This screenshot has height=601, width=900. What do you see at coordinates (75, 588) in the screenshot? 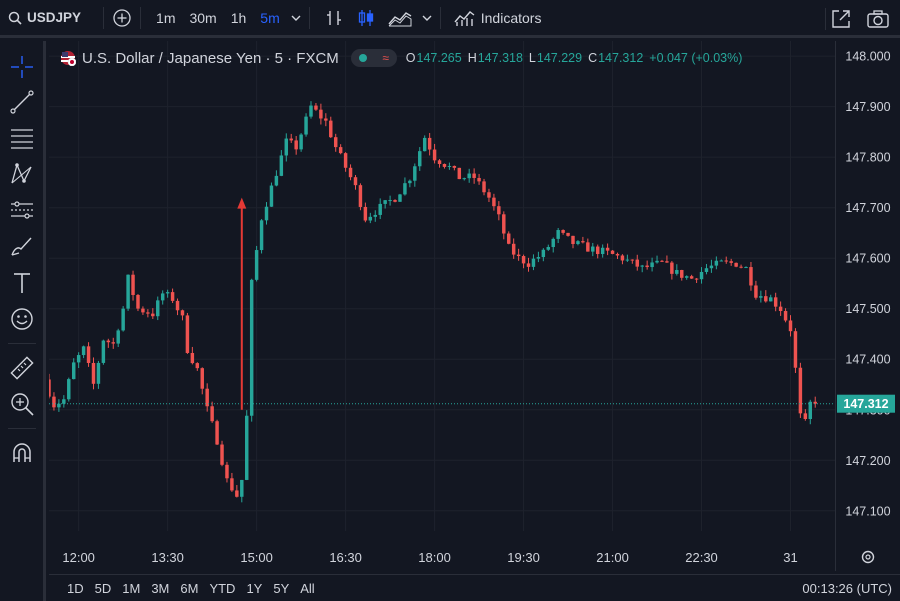
I see `range-1d: 1D` at bounding box center [75, 588].